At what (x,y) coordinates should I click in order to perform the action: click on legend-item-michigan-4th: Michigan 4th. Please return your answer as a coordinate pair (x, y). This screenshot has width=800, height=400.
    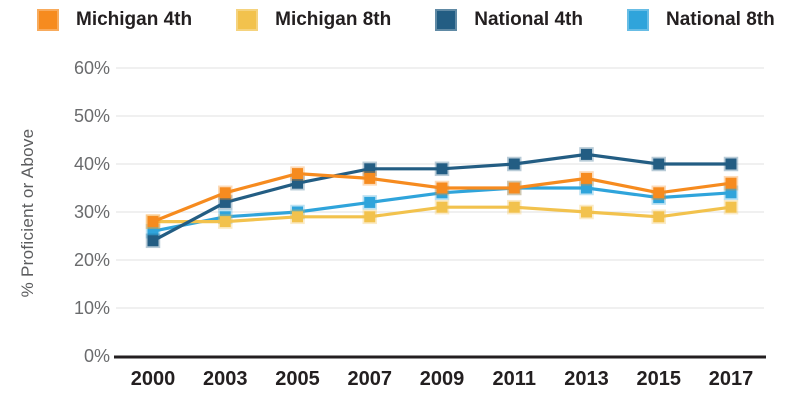
    Looking at the image, I should click on (114, 20).